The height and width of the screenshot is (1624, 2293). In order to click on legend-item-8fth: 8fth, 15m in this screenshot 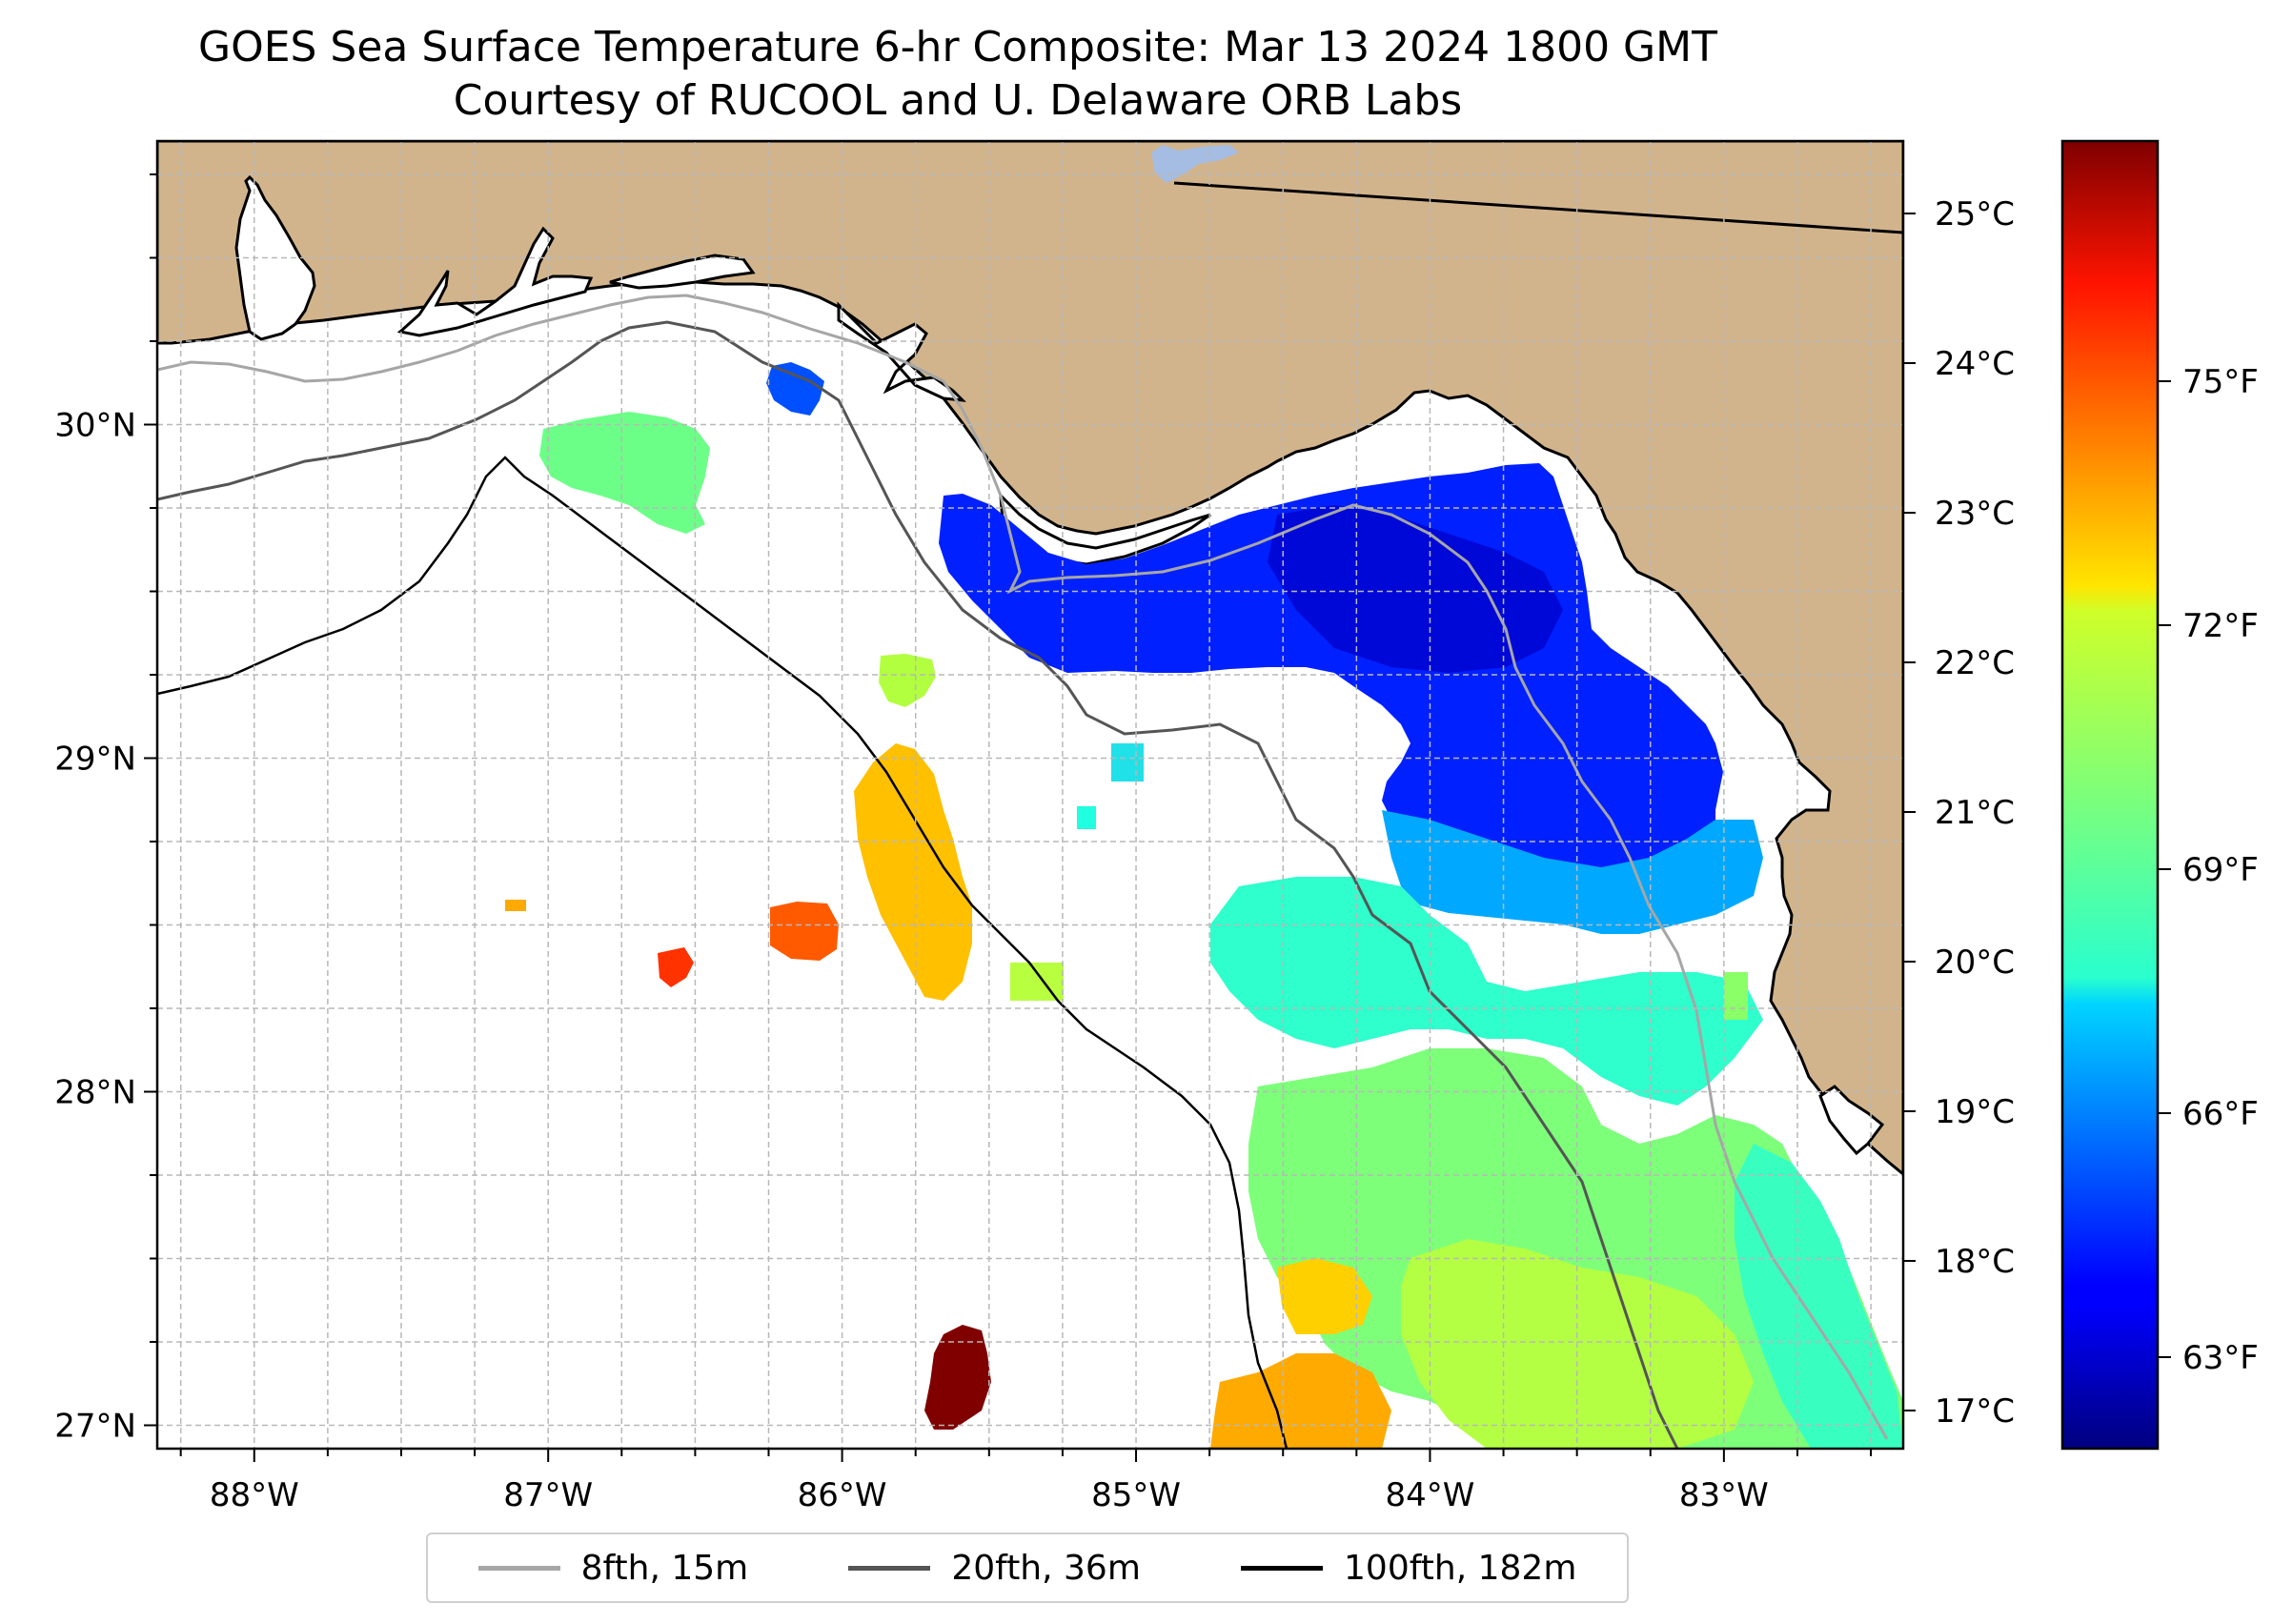, I will do `click(613, 1568)`.